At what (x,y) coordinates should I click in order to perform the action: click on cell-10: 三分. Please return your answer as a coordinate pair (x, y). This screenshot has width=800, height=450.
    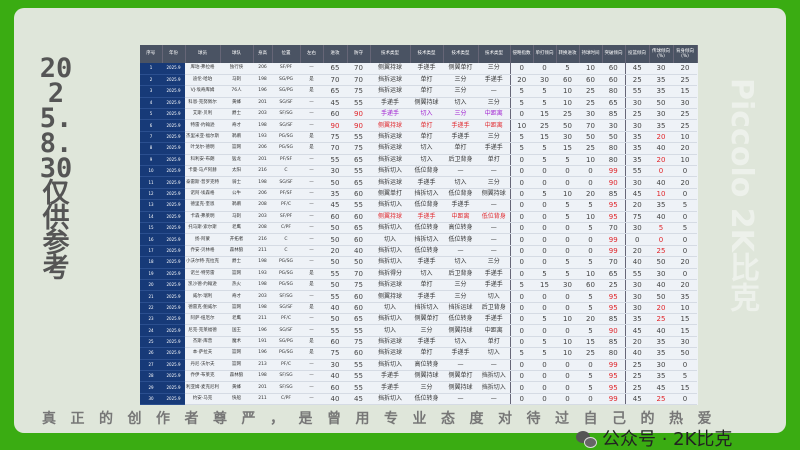
    Looking at the image, I should click on (426, 387).